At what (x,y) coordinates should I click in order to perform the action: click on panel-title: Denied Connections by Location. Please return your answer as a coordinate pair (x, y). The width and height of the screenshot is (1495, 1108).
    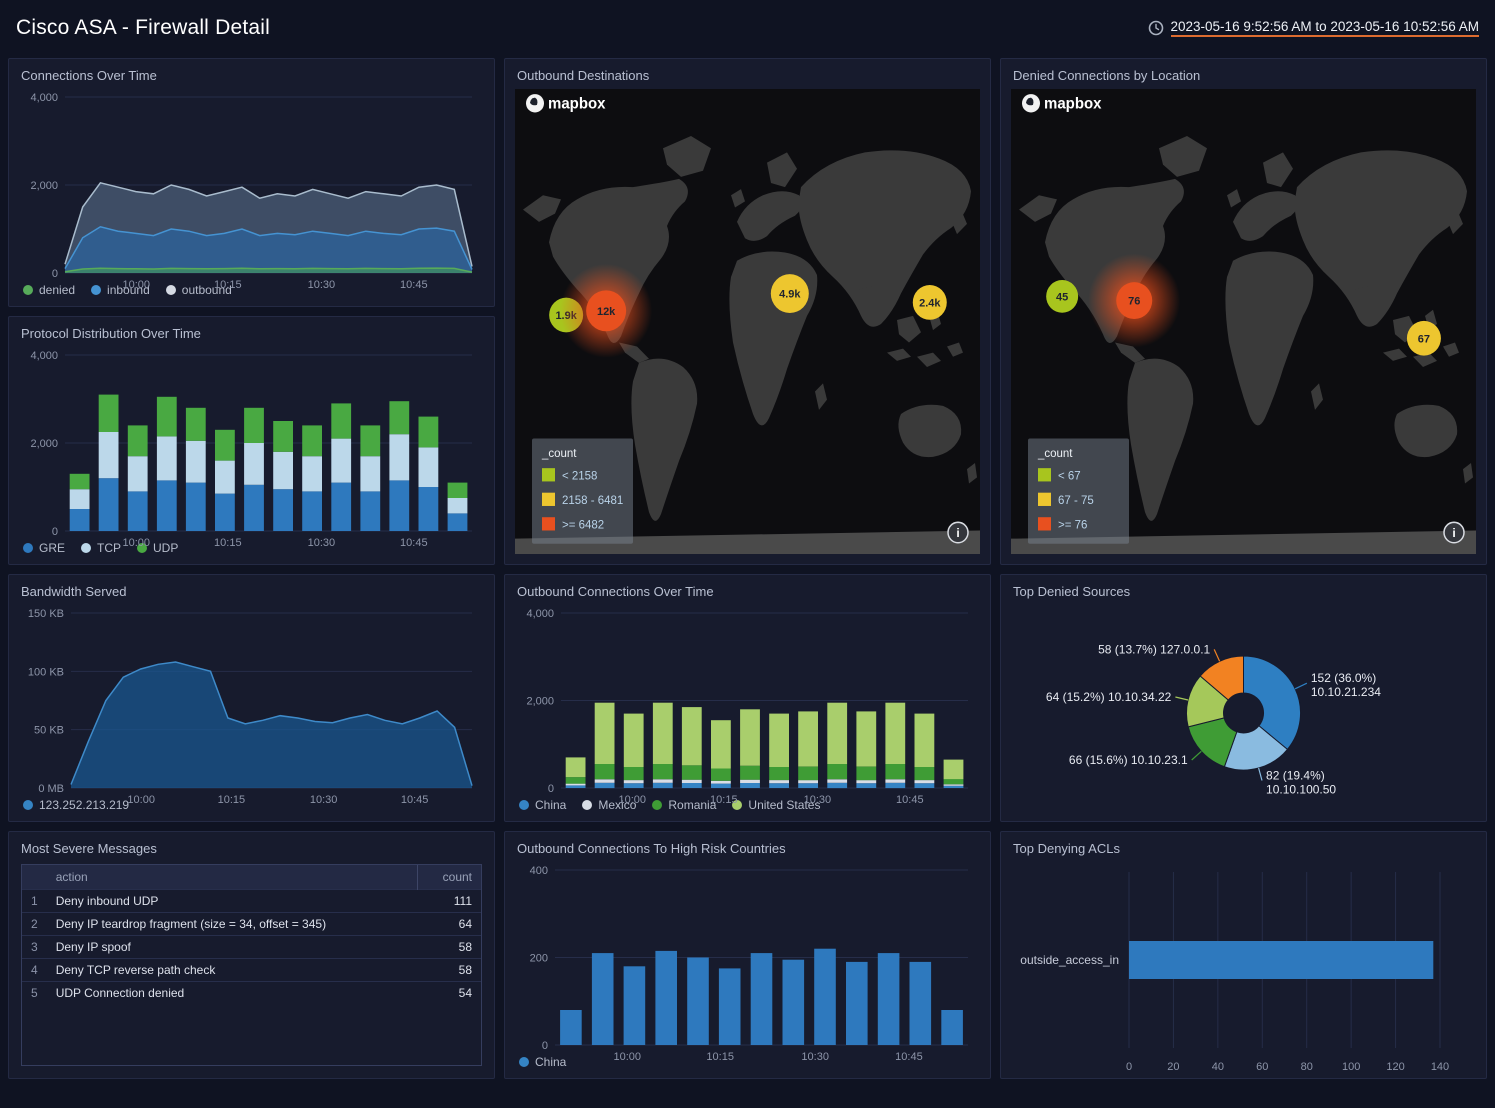
    Looking at the image, I should click on (1107, 75).